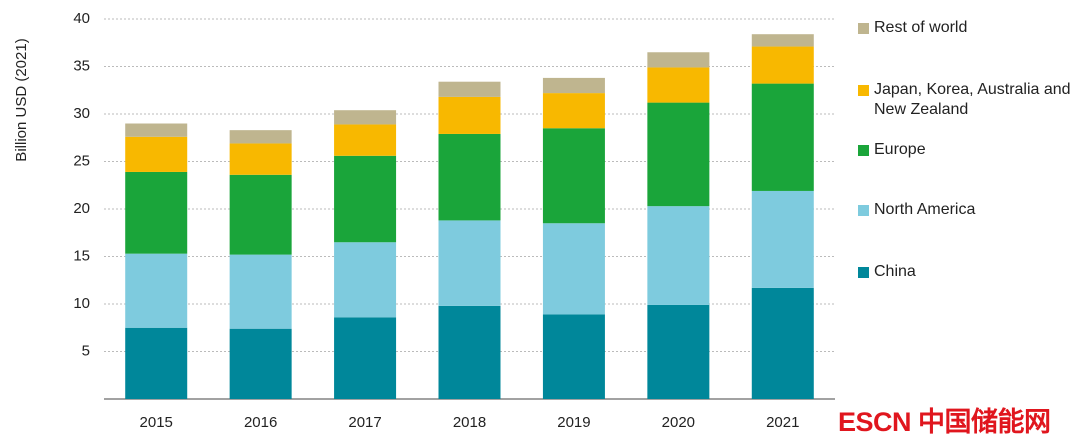  Describe the element at coordinates (900, 149) in the screenshot. I see `legend-label: Europe` at that location.